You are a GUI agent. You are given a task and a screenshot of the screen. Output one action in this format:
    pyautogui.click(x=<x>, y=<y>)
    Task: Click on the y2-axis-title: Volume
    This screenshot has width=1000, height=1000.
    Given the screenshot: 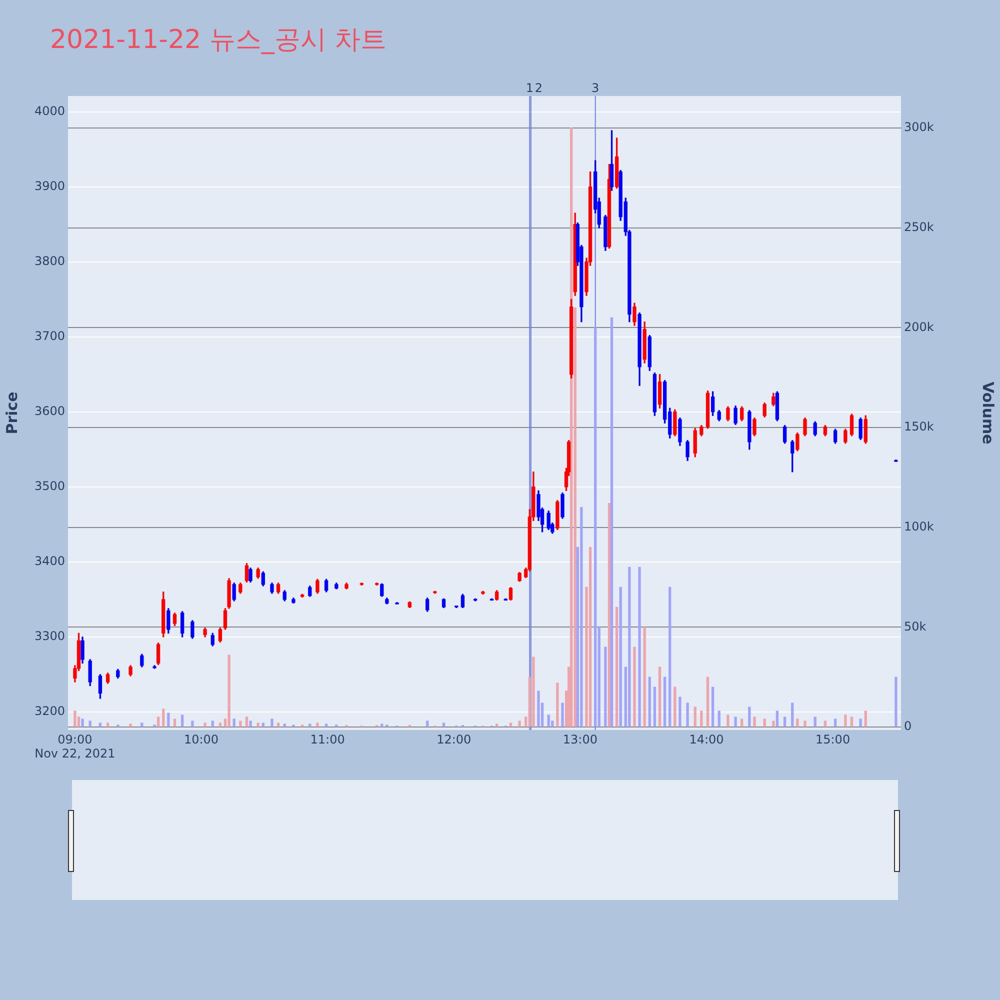 What is the action you would take?
    pyautogui.click(x=988, y=413)
    